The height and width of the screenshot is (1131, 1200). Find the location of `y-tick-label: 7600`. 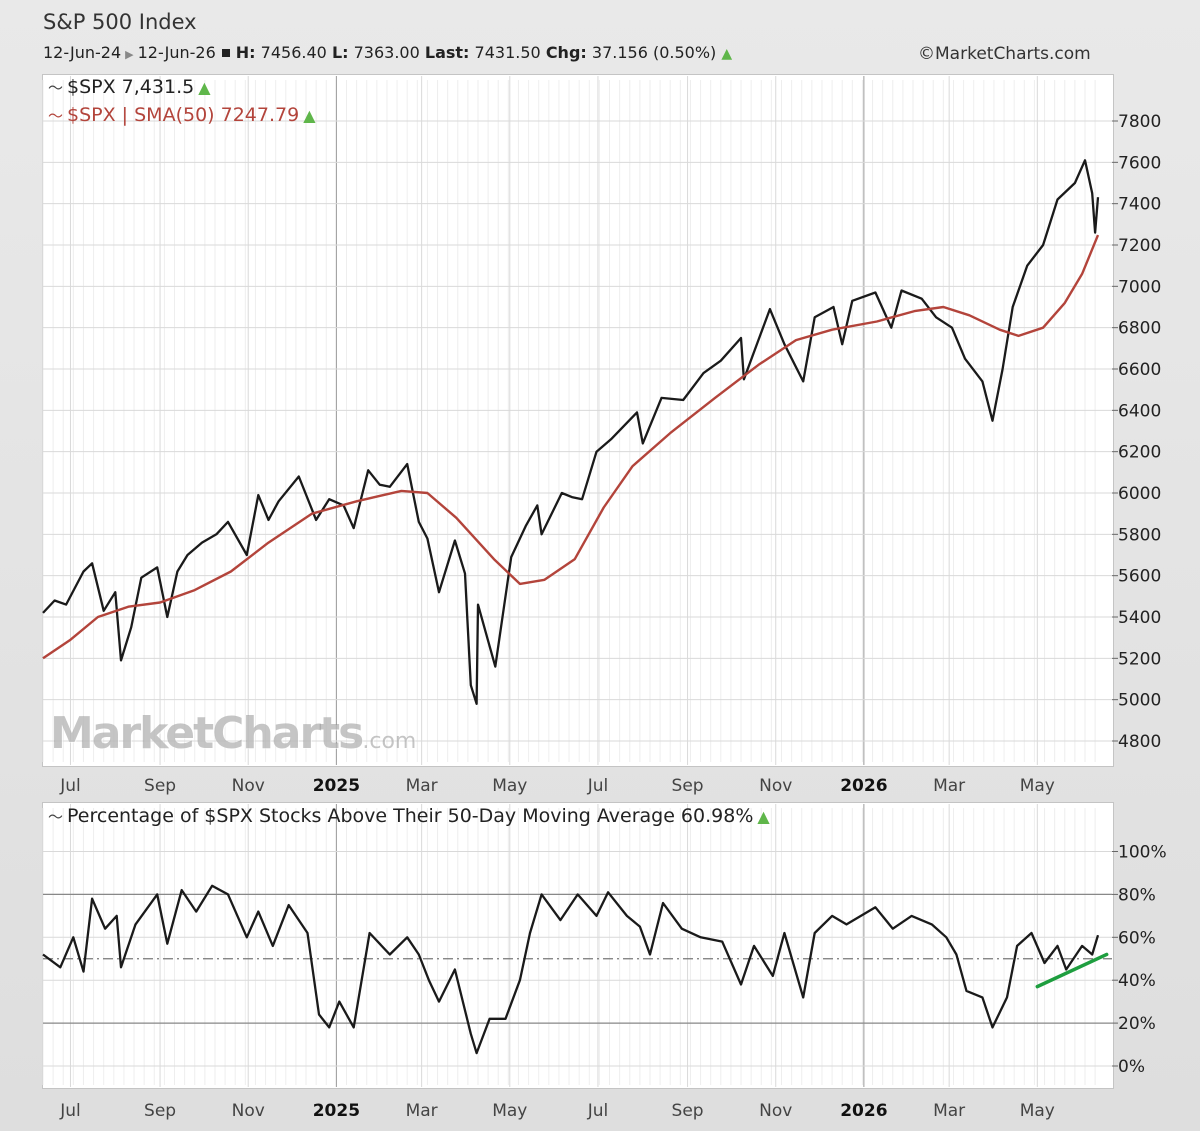

y-tick-label: 7600 is located at coordinates (1139, 163).